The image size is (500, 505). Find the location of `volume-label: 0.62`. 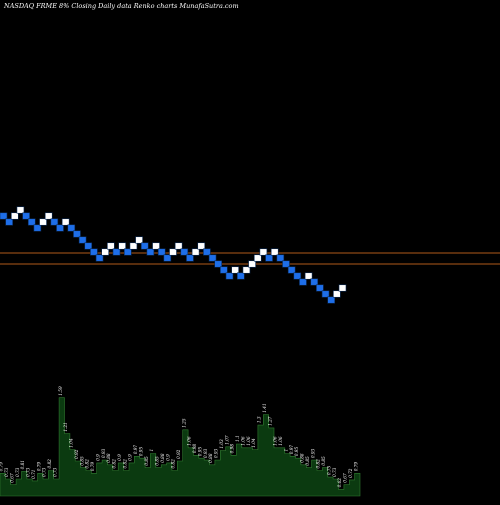

volume-label: 0.62 is located at coordinates (339, 483).